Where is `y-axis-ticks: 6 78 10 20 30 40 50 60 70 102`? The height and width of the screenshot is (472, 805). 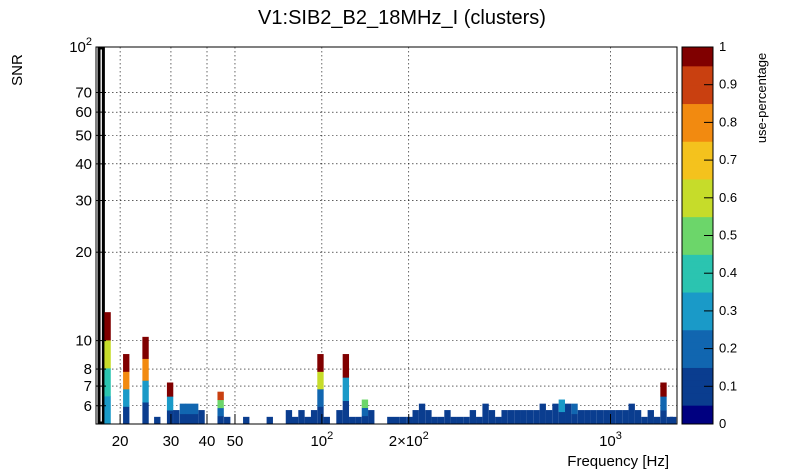
y-axis-ticks: 6 78 10 20 30 40 50 60 70 102 is located at coordinates (87, 225).